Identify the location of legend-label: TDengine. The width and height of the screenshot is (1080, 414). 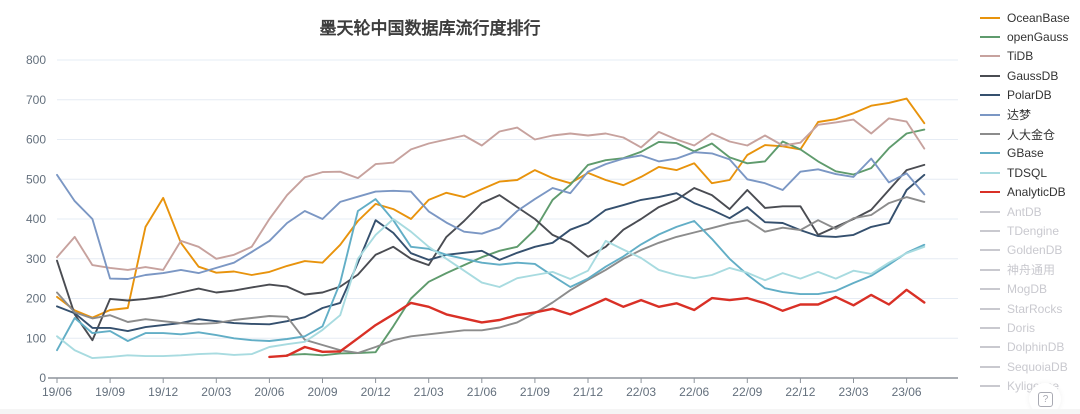
(1033, 230).